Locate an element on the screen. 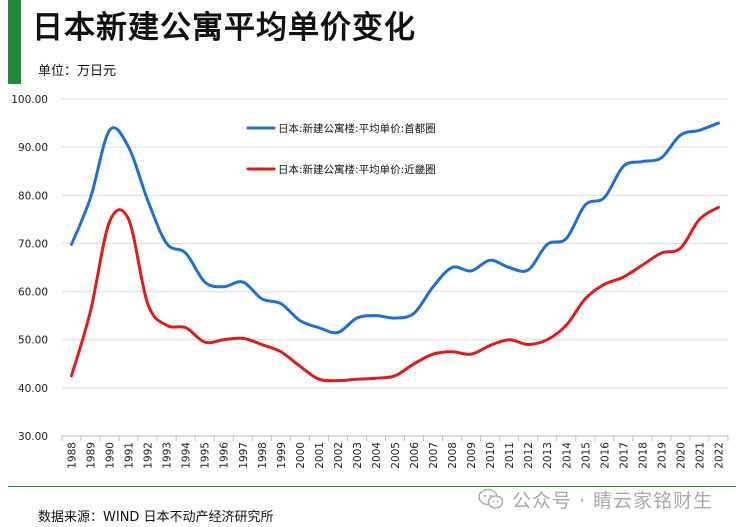  x-tick-label: 2018 is located at coordinates (643, 455).